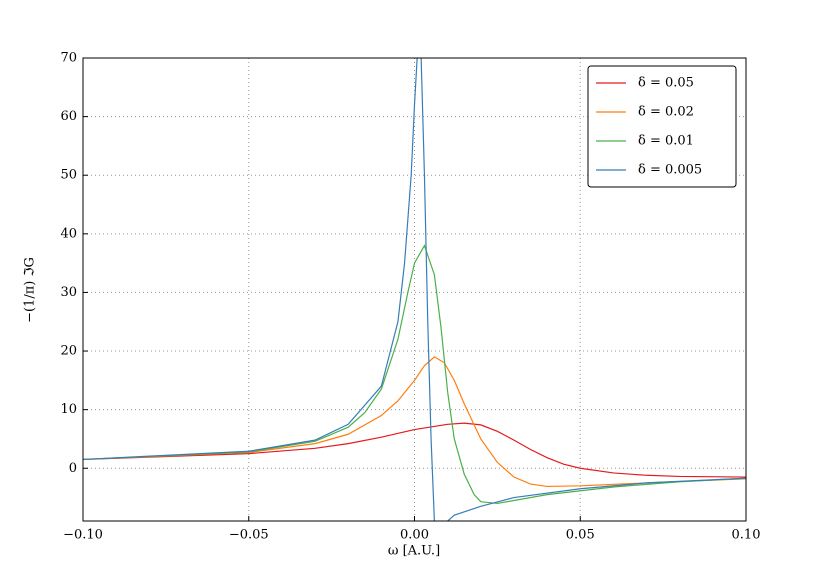 The image size is (830, 581). What do you see at coordinates (68, 58) in the screenshot?
I see `y-tick-label: 70` at bounding box center [68, 58].